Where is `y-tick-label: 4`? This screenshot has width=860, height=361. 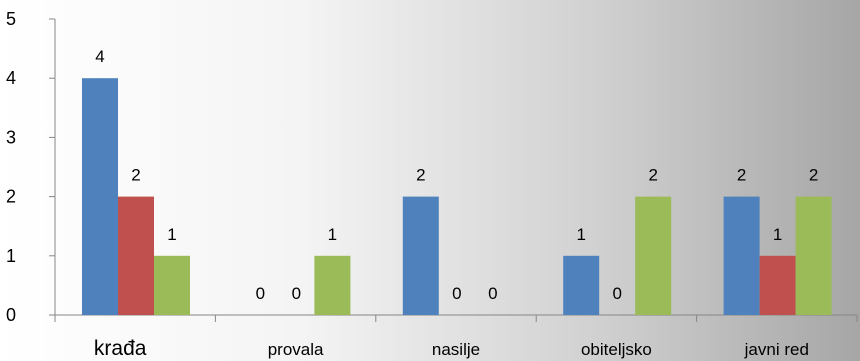
y-tick-label: 4 is located at coordinates (11, 78).